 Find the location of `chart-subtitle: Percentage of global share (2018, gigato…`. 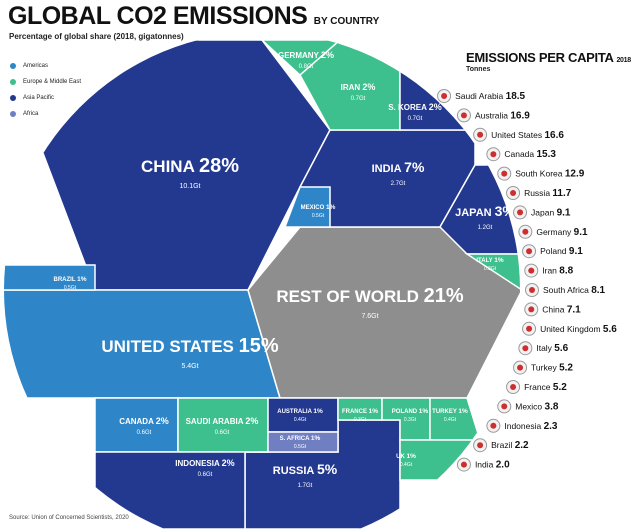

chart-subtitle: Percentage of global share (2018, gigato… is located at coordinates (96, 36).